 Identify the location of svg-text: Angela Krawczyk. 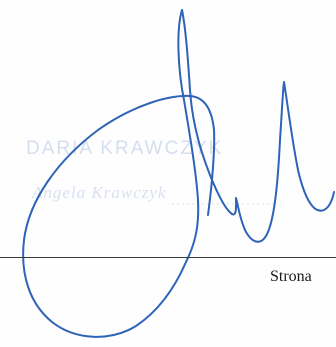
(98, 192).